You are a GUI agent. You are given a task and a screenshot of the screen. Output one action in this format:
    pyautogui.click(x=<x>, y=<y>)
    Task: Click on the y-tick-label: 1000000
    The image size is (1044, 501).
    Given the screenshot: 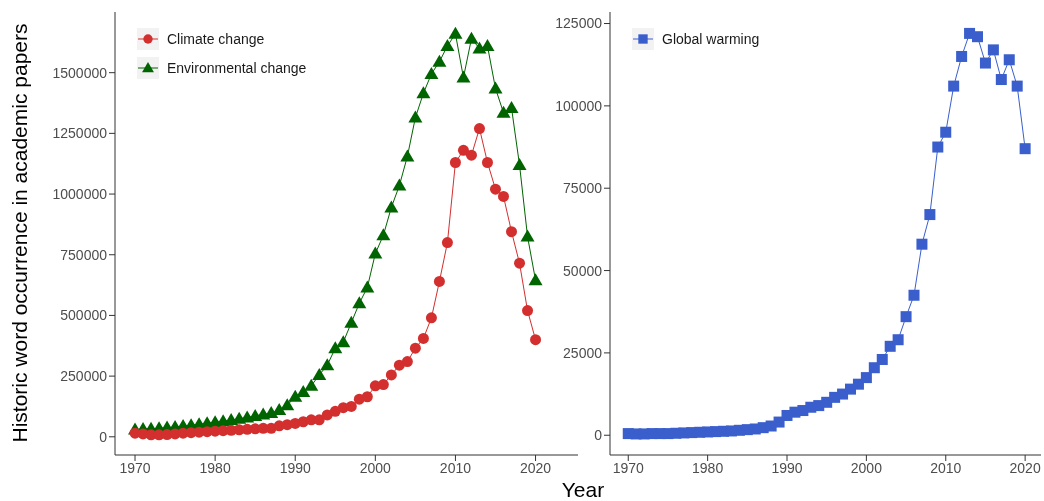 What is the action you would take?
    pyautogui.click(x=80, y=194)
    